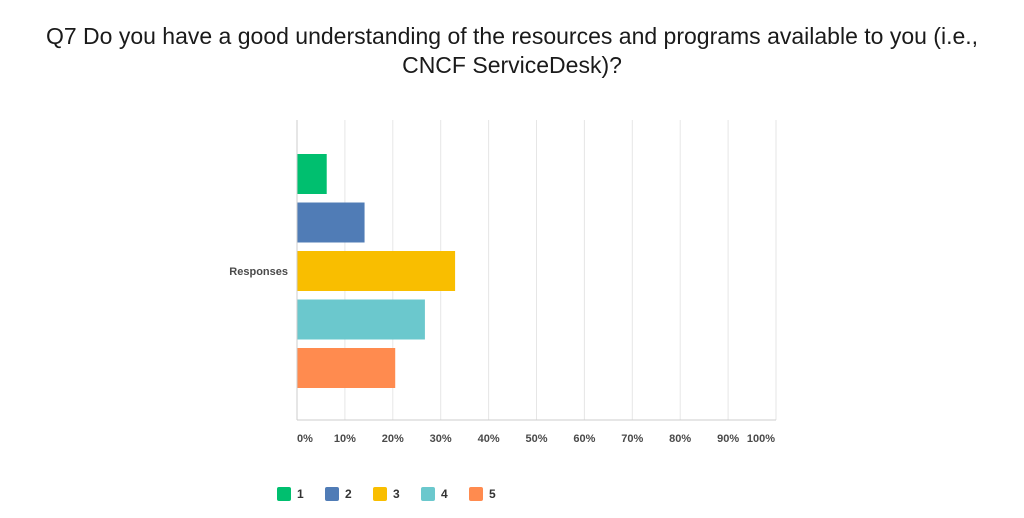 The width and height of the screenshot is (1024, 518). Describe the element at coordinates (512, 65) in the screenshot. I see `chart-title-line-2: CNCF ServiceDesk)?` at that location.